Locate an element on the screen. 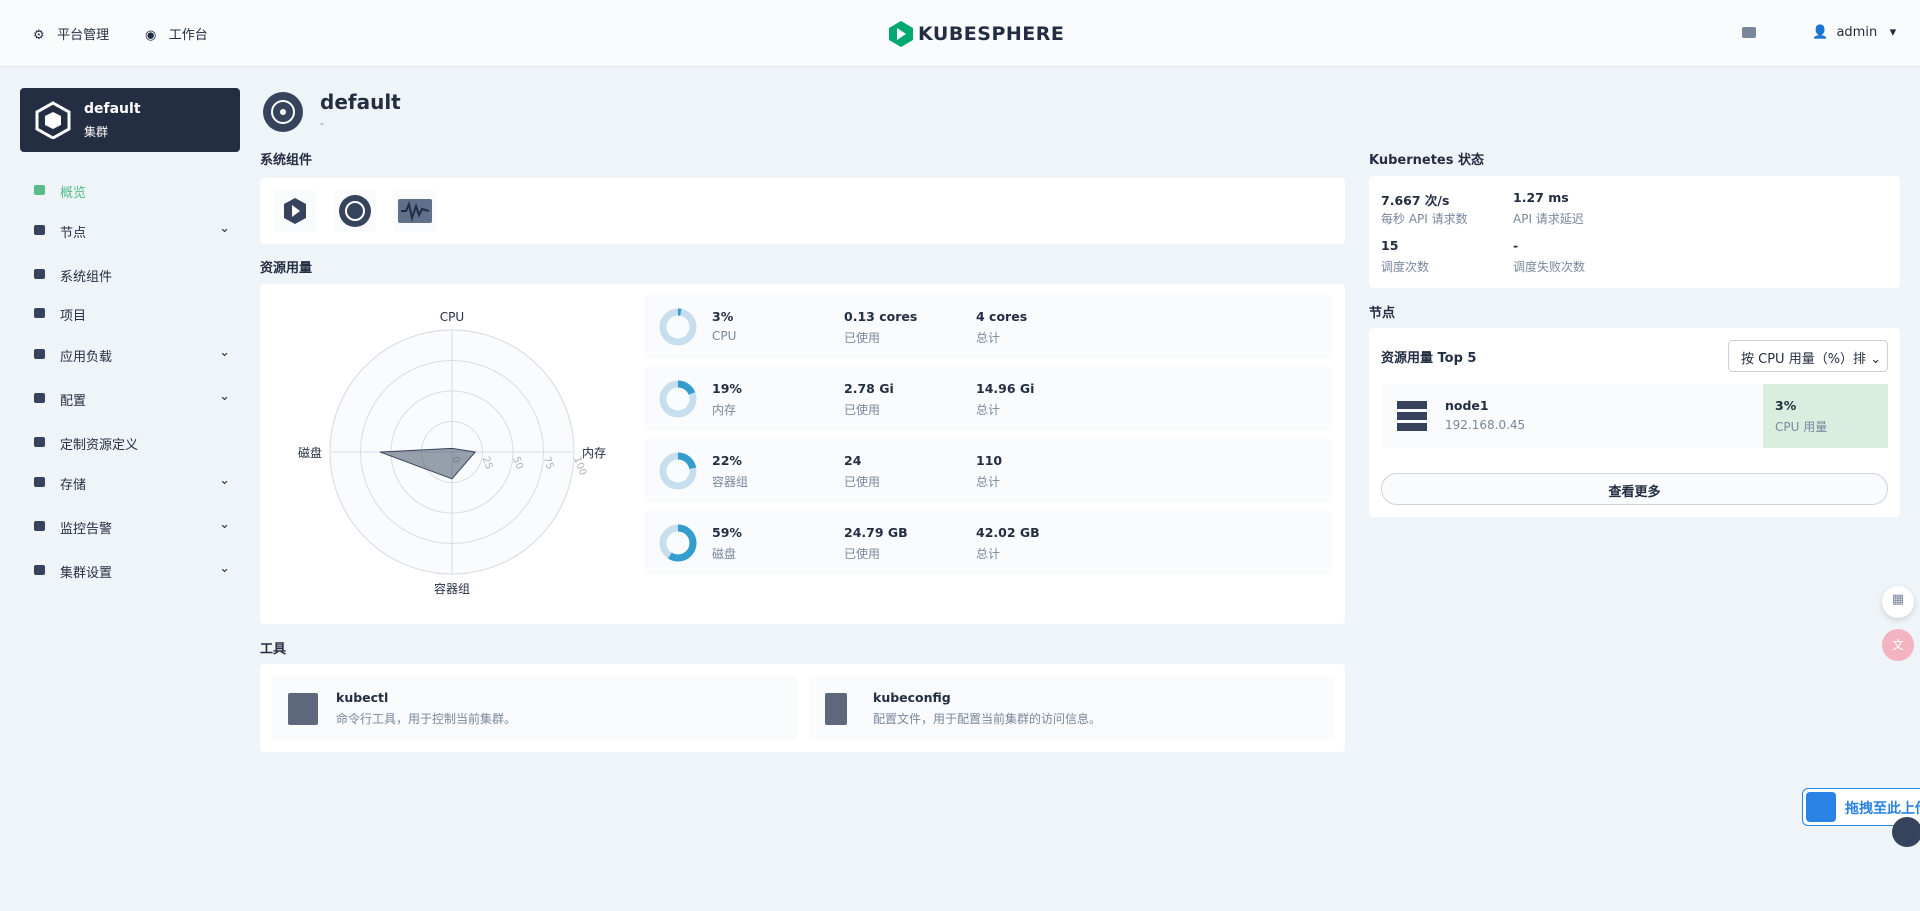 This screenshot has width=1920, height=911. doc-icon is located at coordinates (1749, 32).